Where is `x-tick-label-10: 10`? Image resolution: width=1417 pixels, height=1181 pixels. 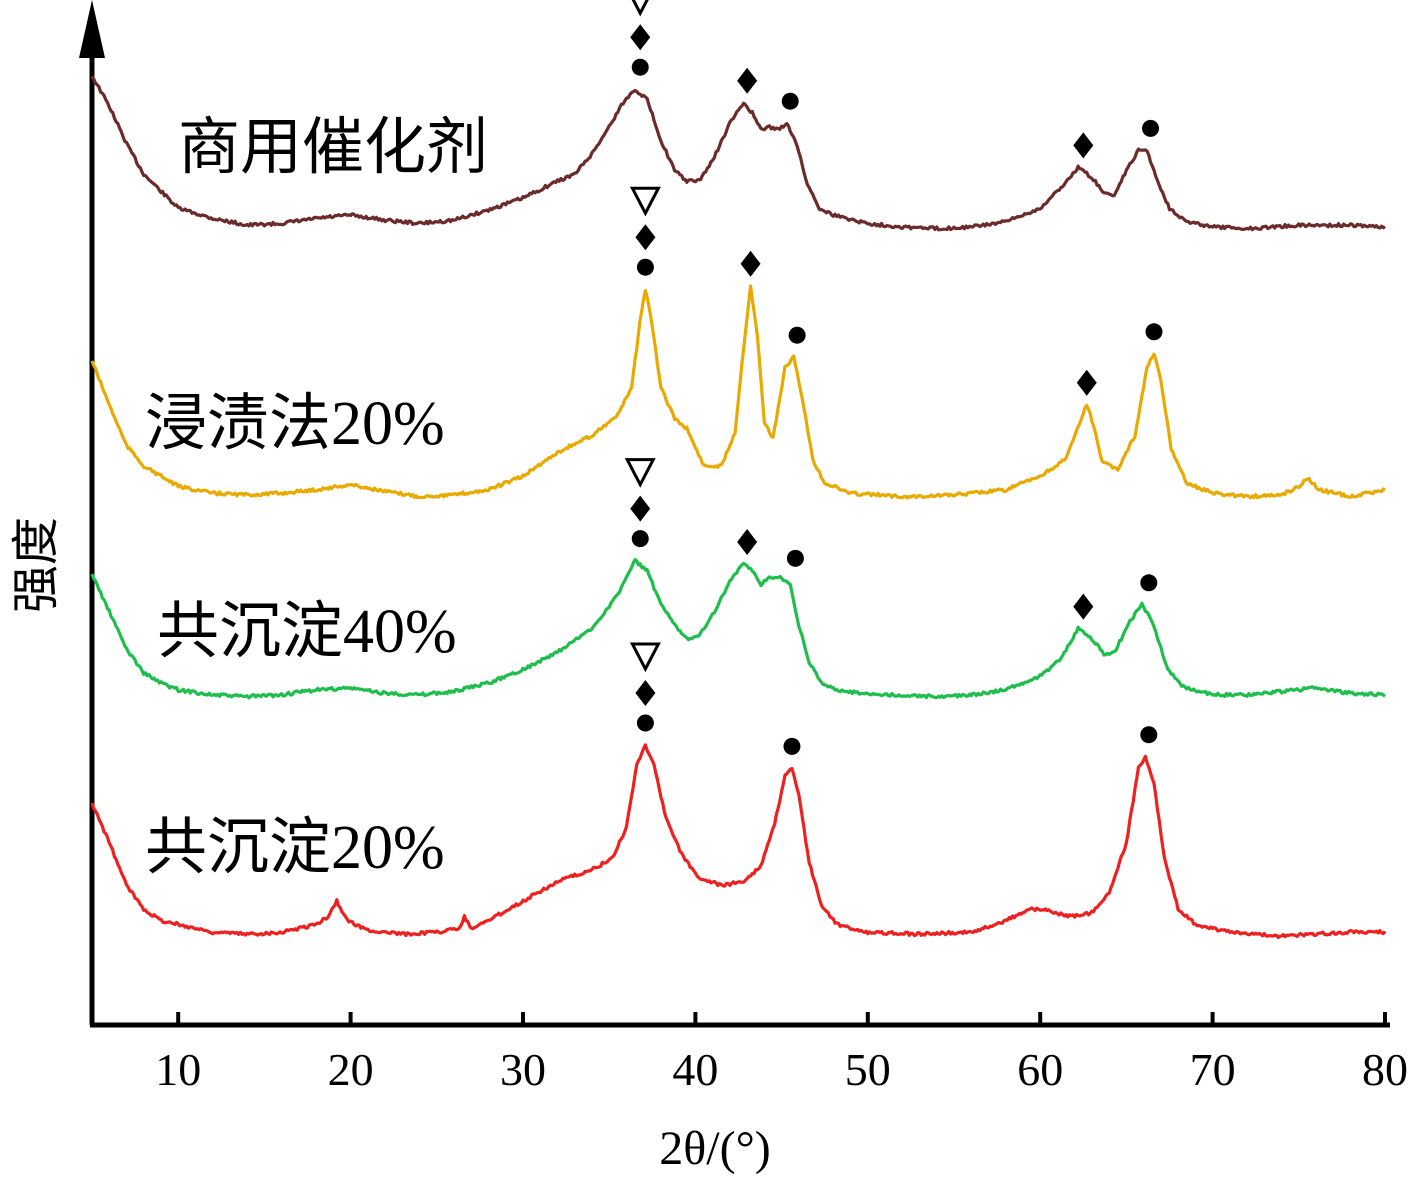 x-tick-label-10: 10 is located at coordinates (178, 1069).